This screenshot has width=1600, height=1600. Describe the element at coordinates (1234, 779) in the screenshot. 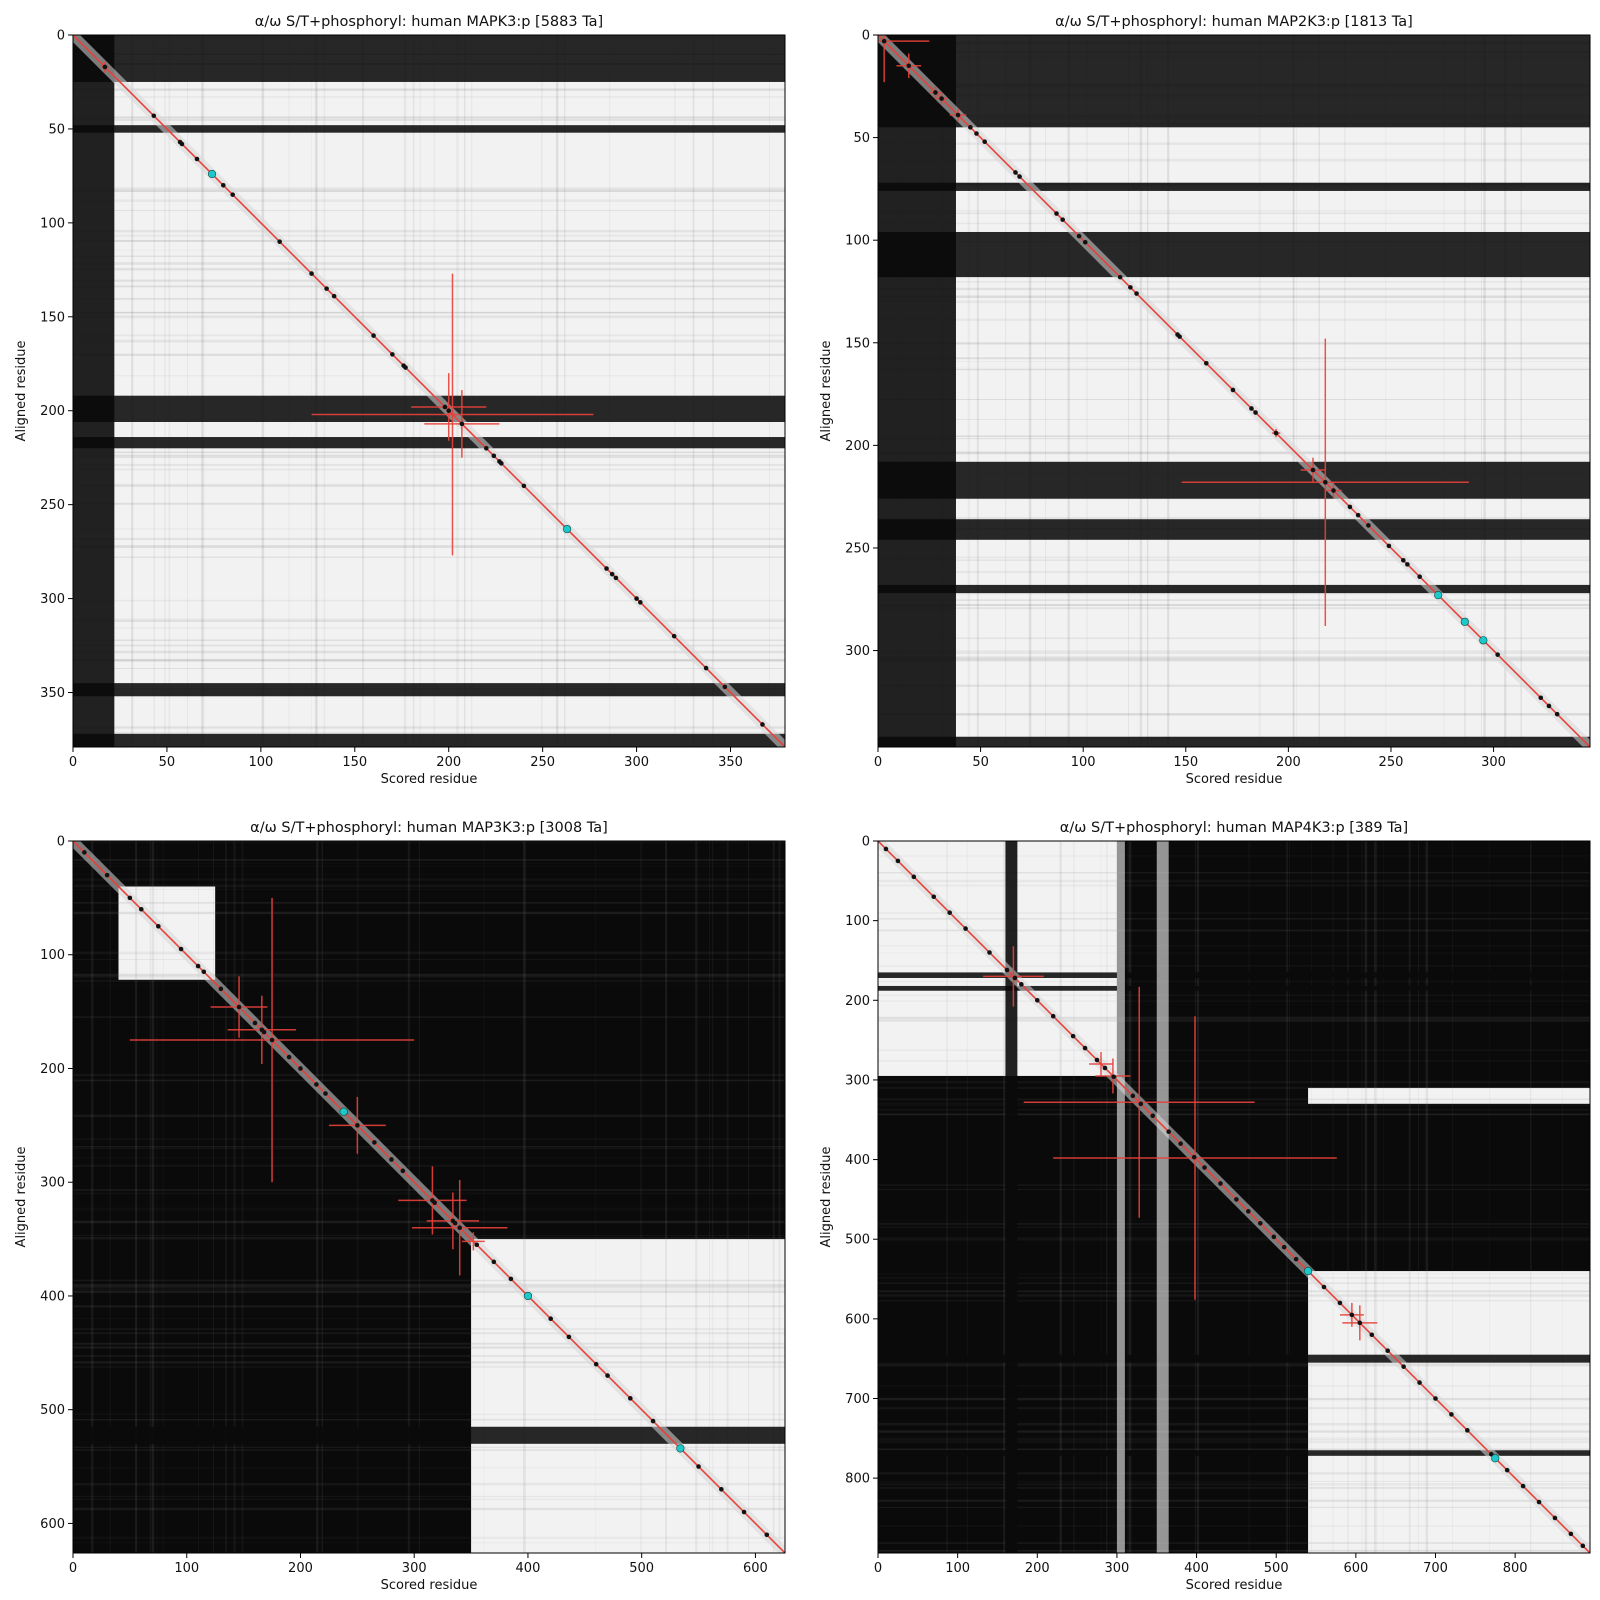

I see `x-axis-label: Scored residue` at that location.